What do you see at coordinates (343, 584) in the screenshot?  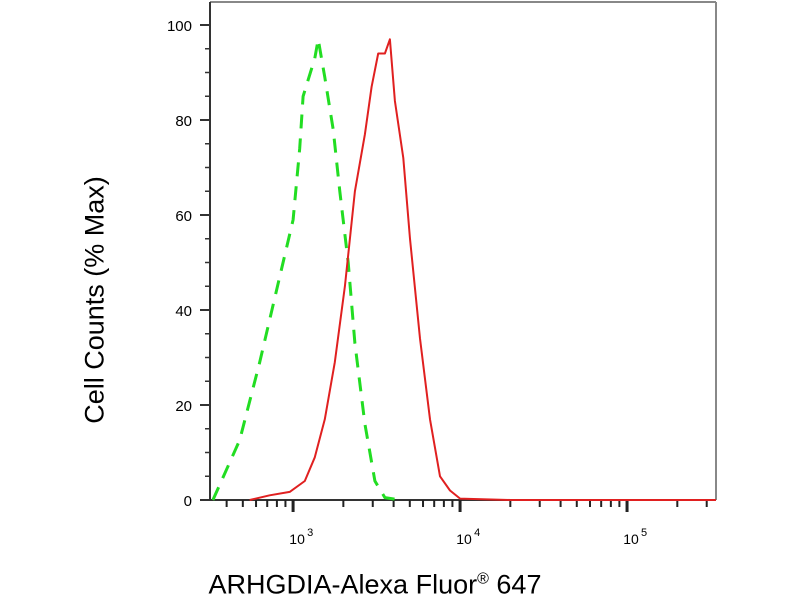 I see `x-axis-label-text: ARHGDIA-Alexa Fluor` at bounding box center [343, 584].